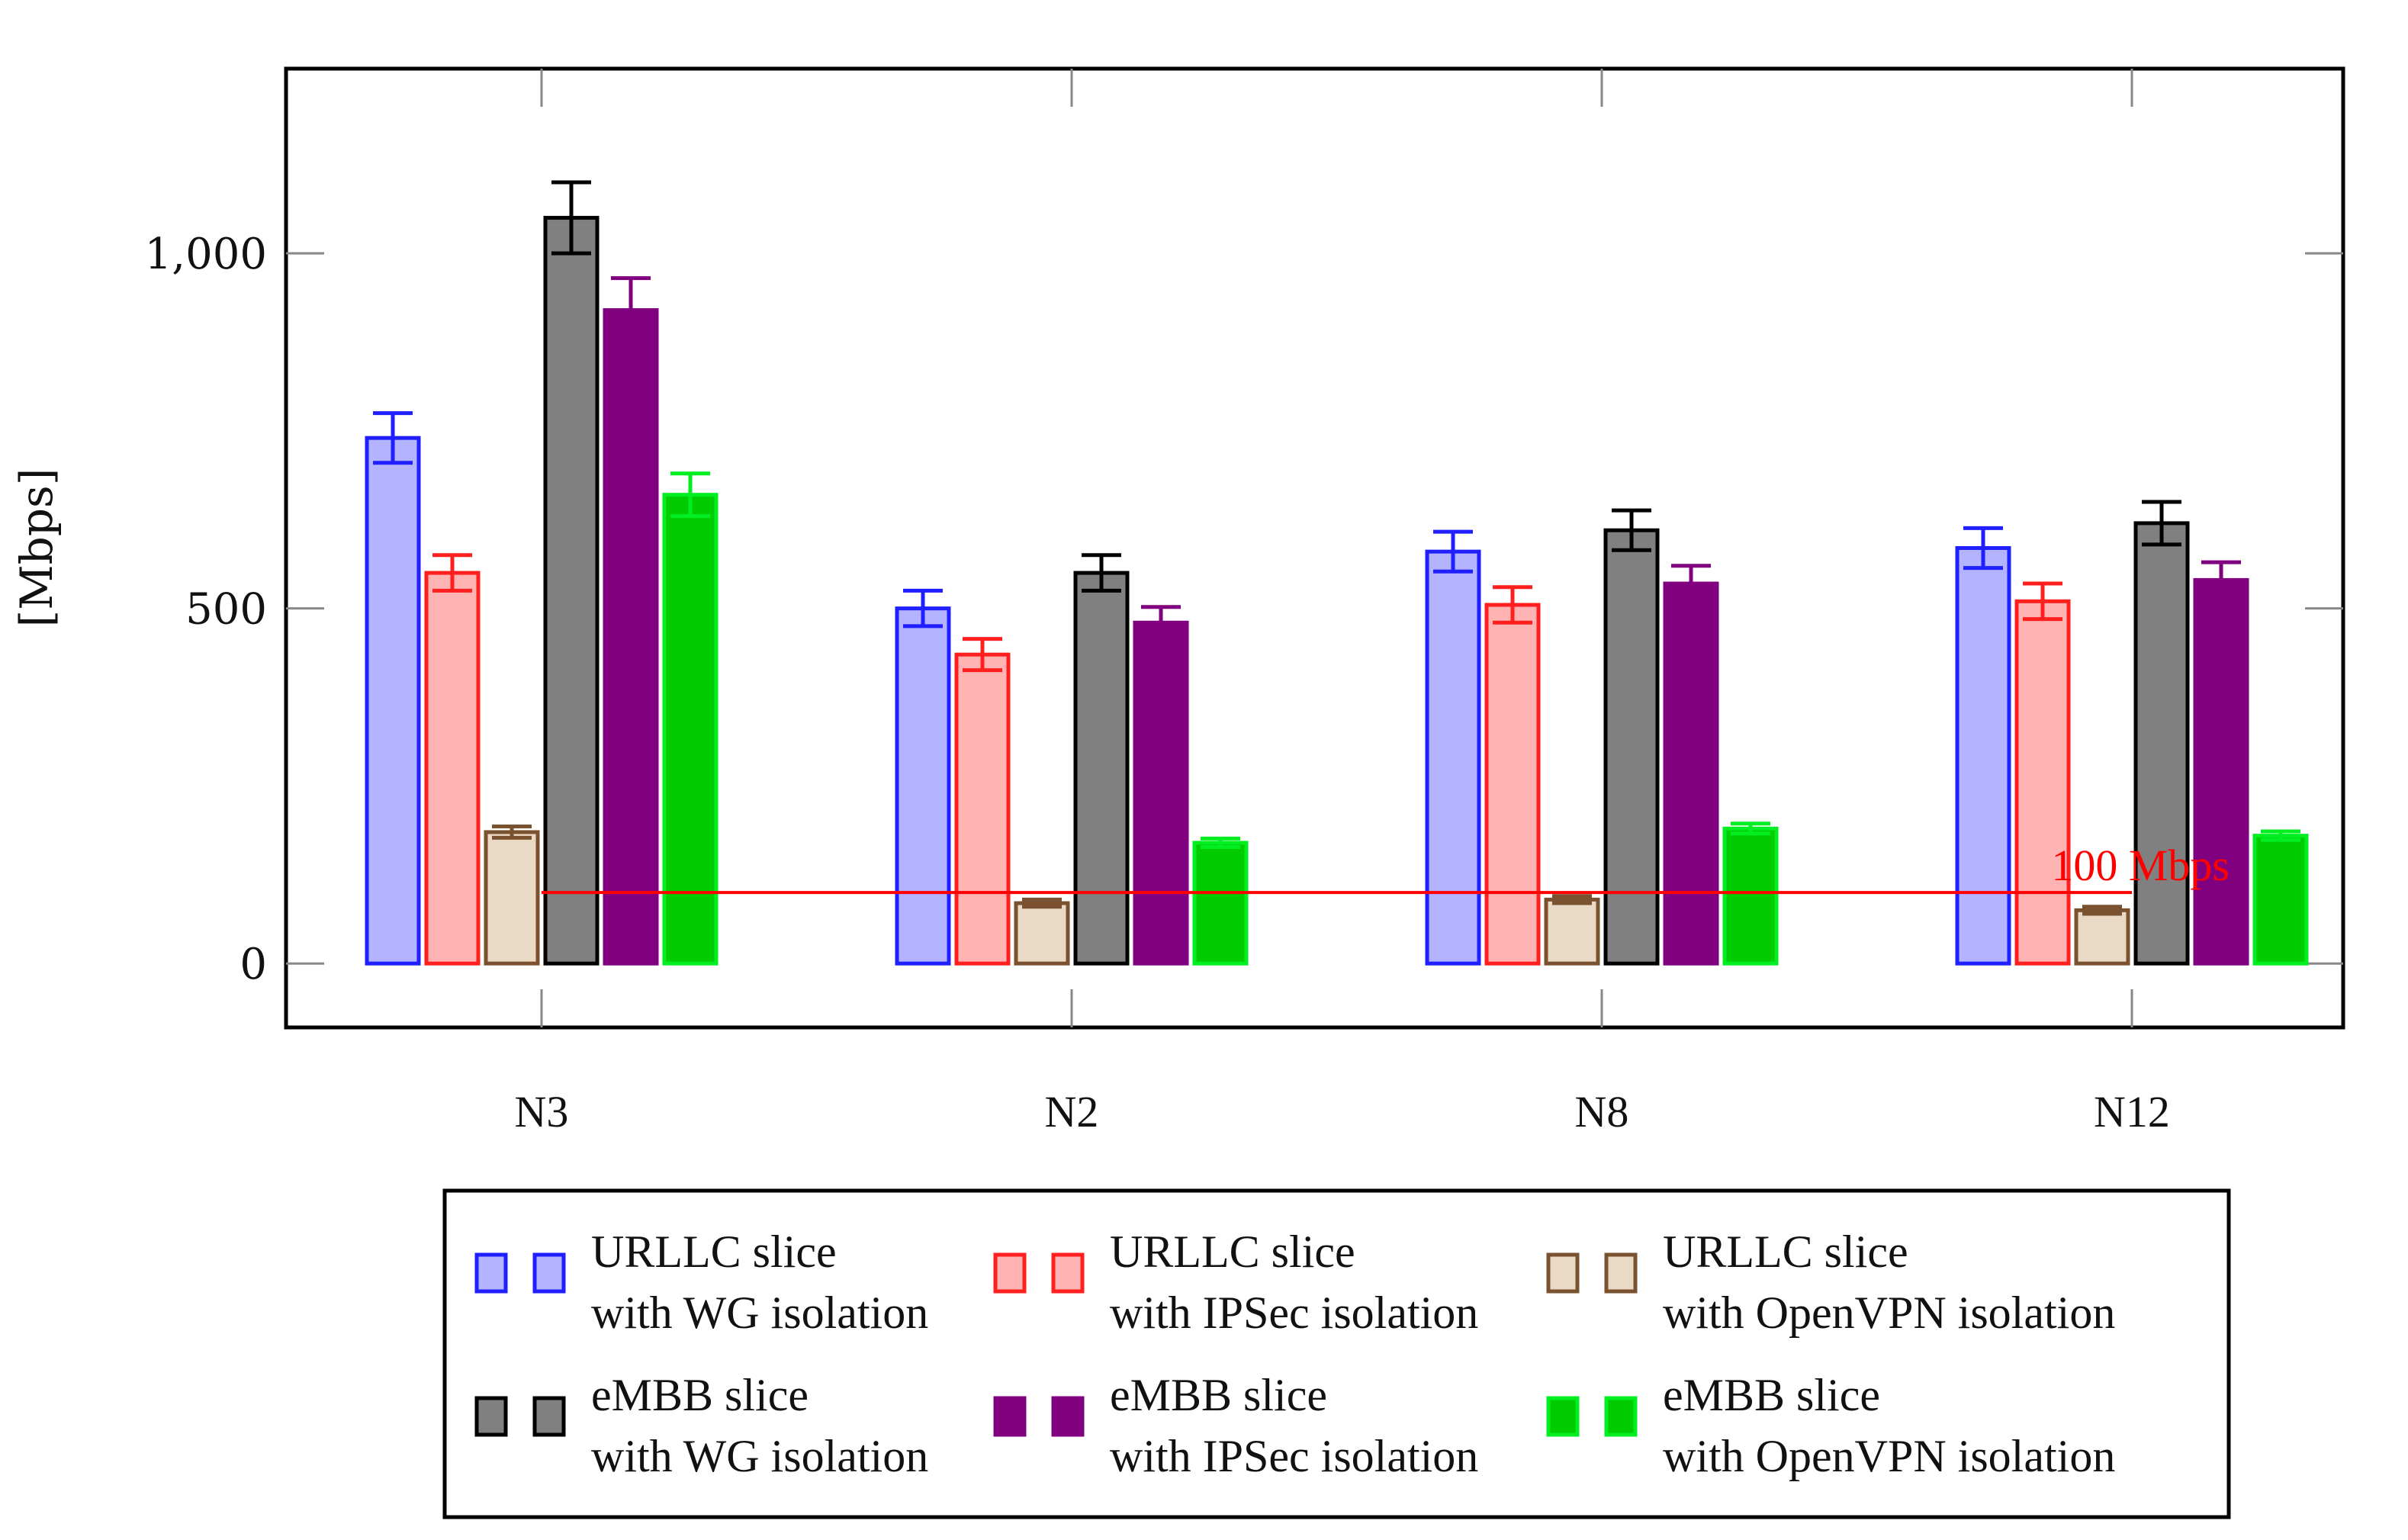 The image size is (2408, 1540). I want to click on legend-label-1-line-2: with WG isolation, so click(759, 1313).